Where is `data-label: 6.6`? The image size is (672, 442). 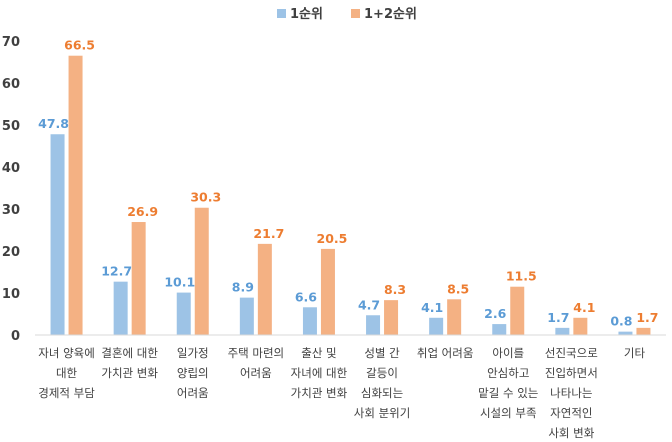
data-label: 6.6 is located at coordinates (306, 296).